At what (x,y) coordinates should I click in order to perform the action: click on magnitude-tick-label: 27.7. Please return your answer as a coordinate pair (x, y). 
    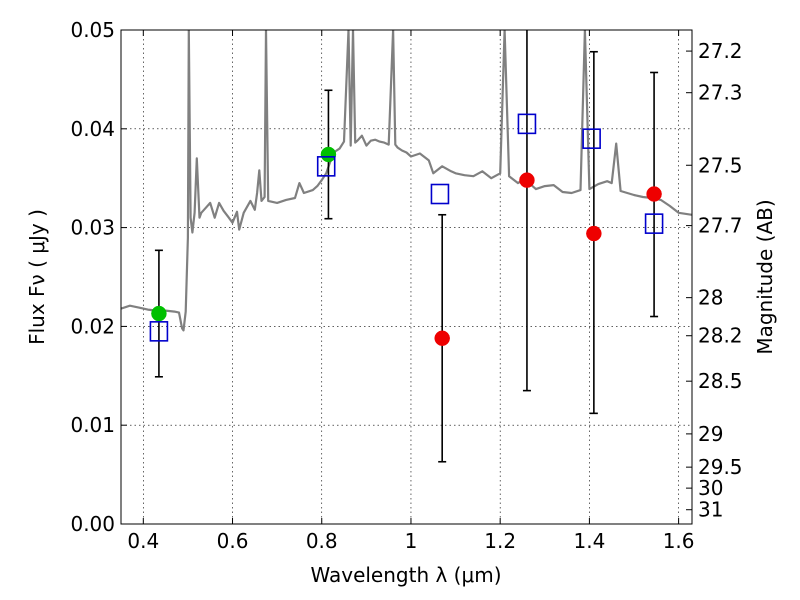
    Looking at the image, I should click on (720, 226).